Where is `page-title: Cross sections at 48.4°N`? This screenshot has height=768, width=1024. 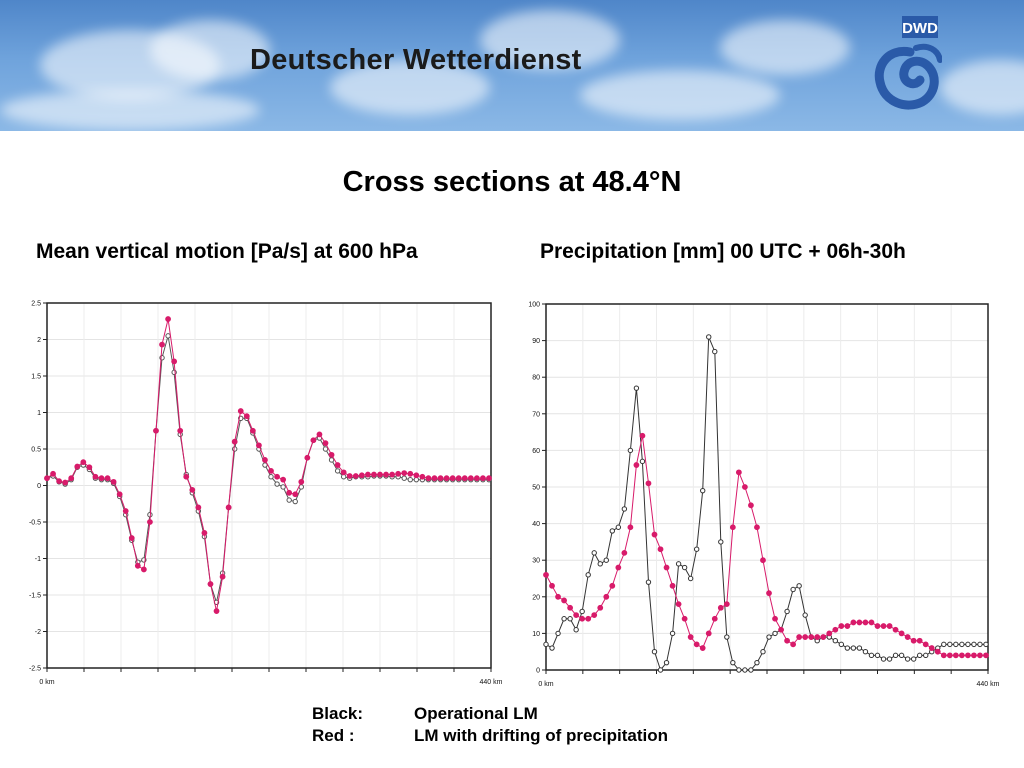 page-title: Cross sections at 48.4°N is located at coordinates (512, 182).